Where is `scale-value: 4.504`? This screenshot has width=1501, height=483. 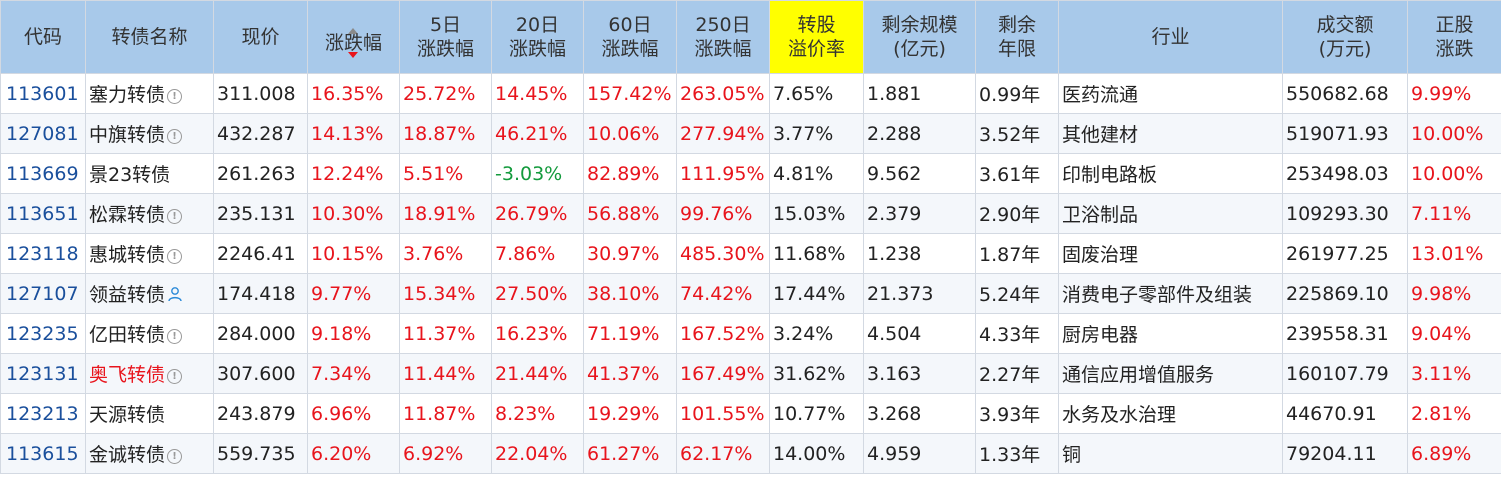
scale-value: 4.504 is located at coordinates (894, 333).